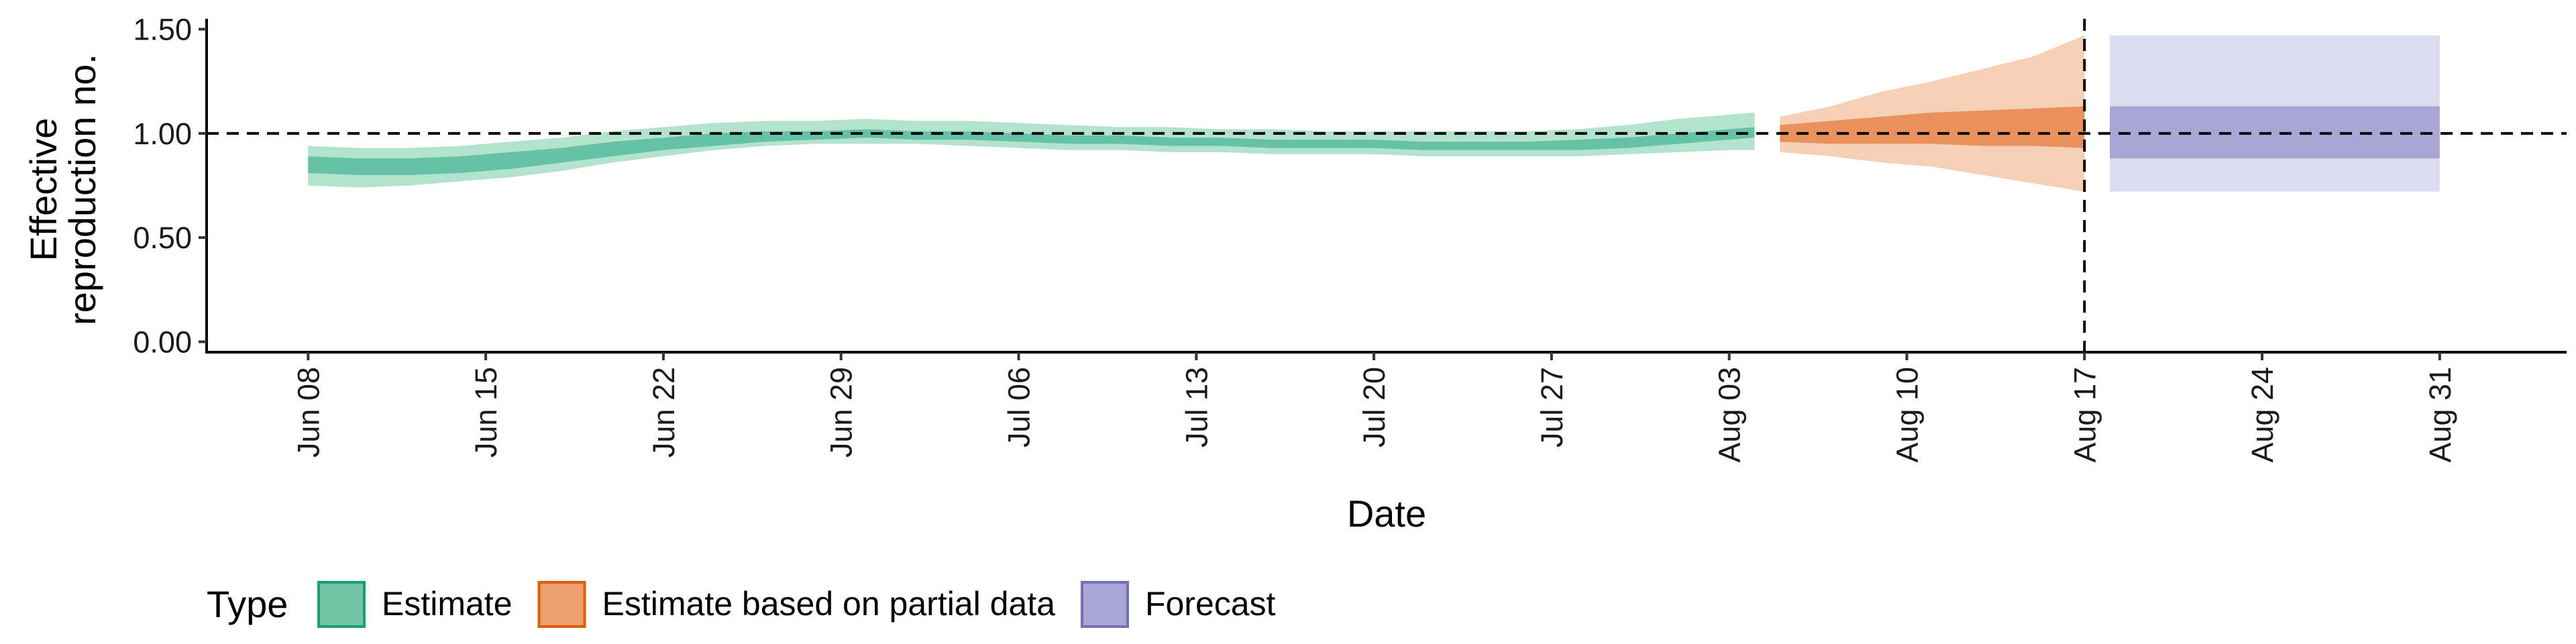  I want to click on x-tick-label: Aug 17, so click(2085, 415).